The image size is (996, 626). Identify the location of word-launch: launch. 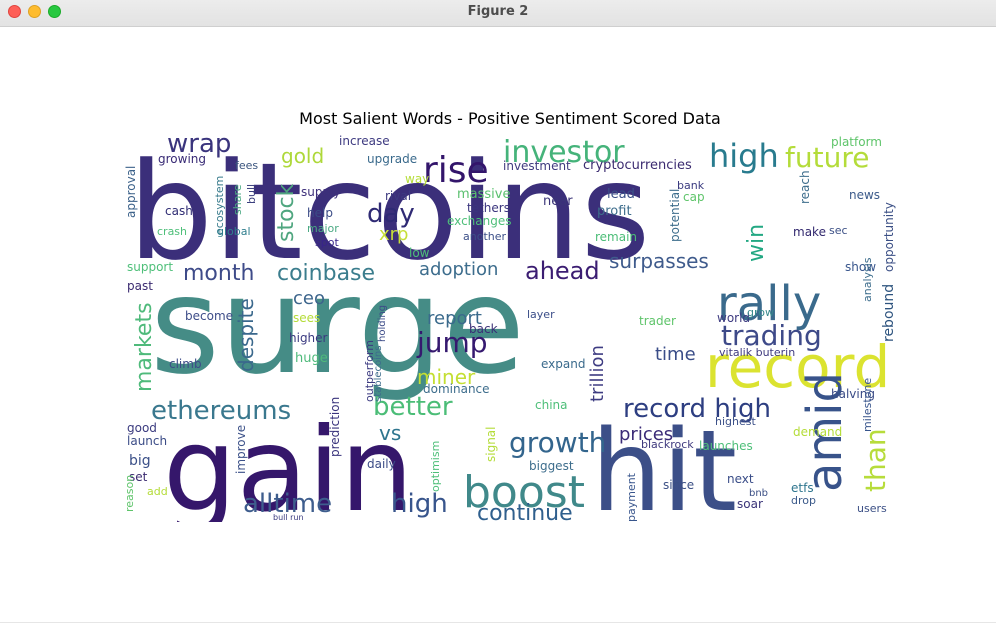
(147, 441).